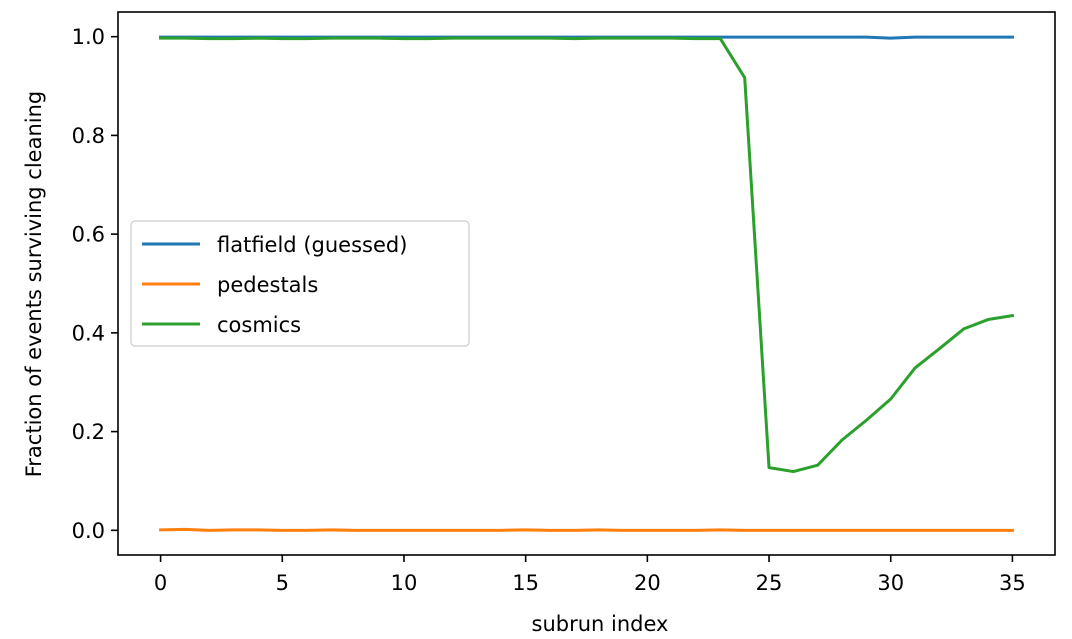 The height and width of the screenshot is (639, 1072). What do you see at coordinates (282, 583) in the screenshot?
I see `x-tick-label: 5` at bounding box center [282, 583].